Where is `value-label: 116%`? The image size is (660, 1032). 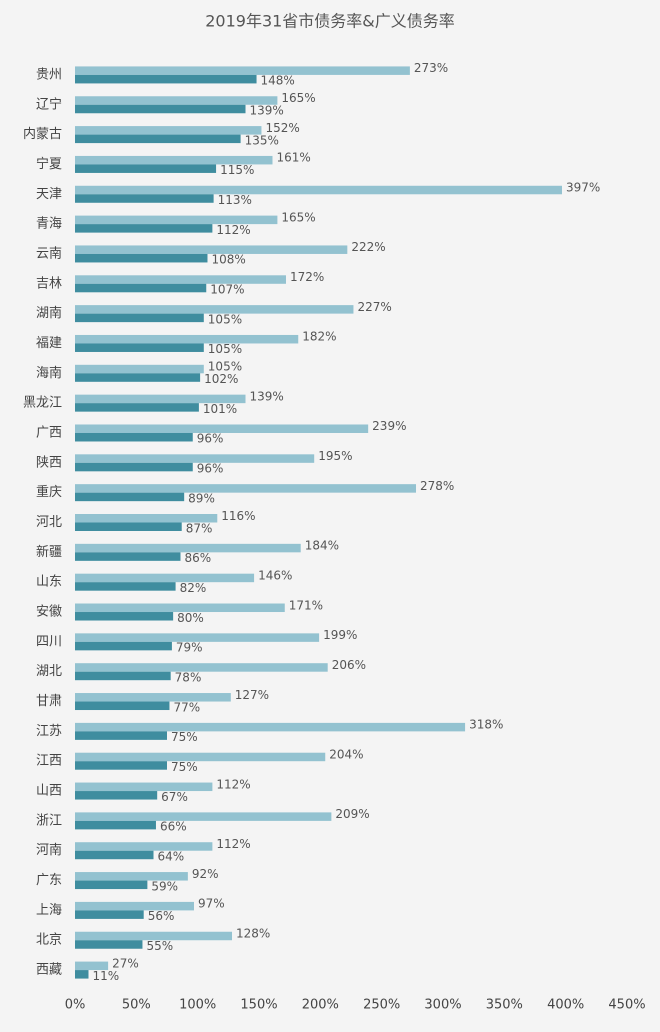
value-label: 116% is located at coordinates (238, 516).